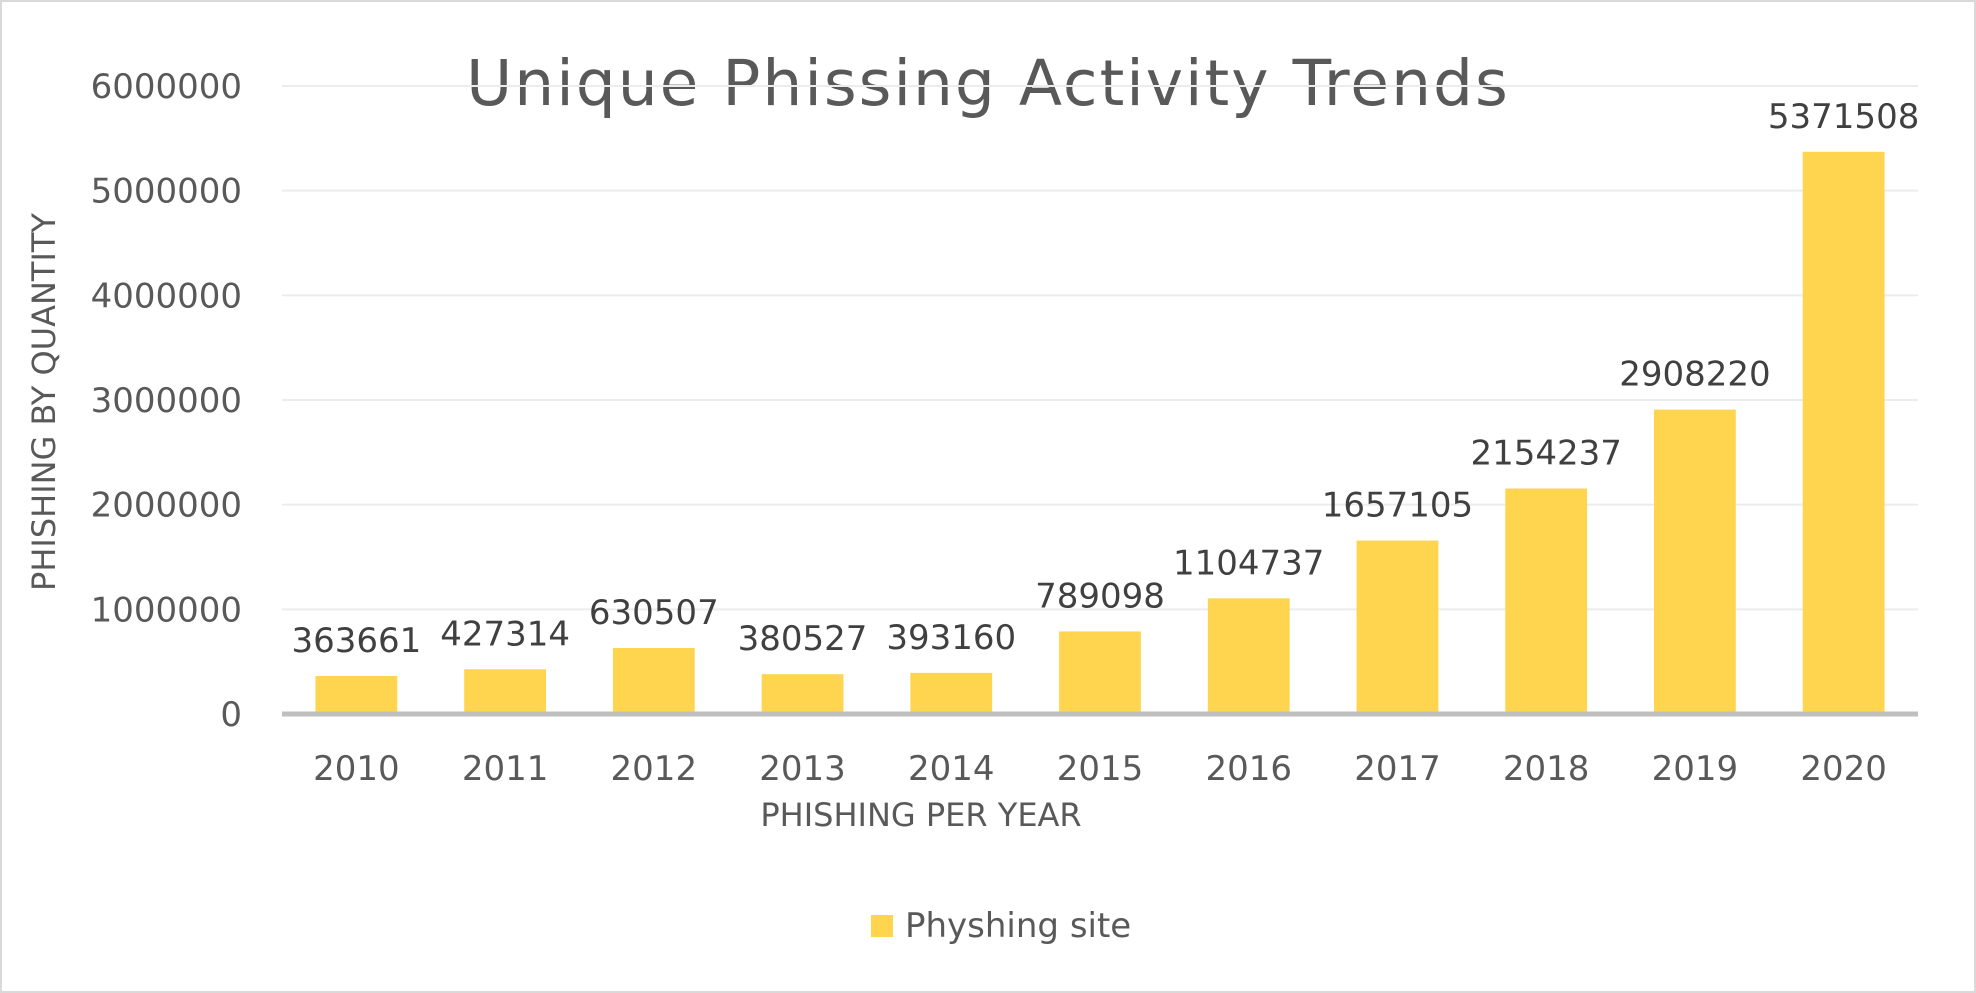 The width and height of the screenshot is (1976, 993). Describe the element at coordinates (951, 769) in the screenshot. I see `x-tick-label-2014: 2014` at that location.